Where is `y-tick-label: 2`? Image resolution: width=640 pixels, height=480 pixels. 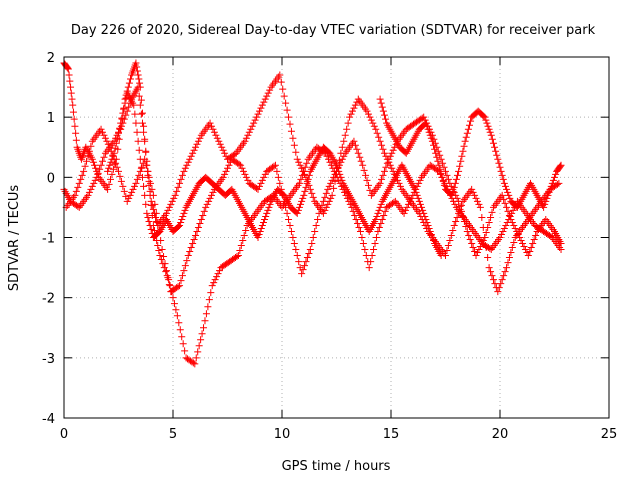
y-tick-label: 2 is located at coordinates (51, 58).